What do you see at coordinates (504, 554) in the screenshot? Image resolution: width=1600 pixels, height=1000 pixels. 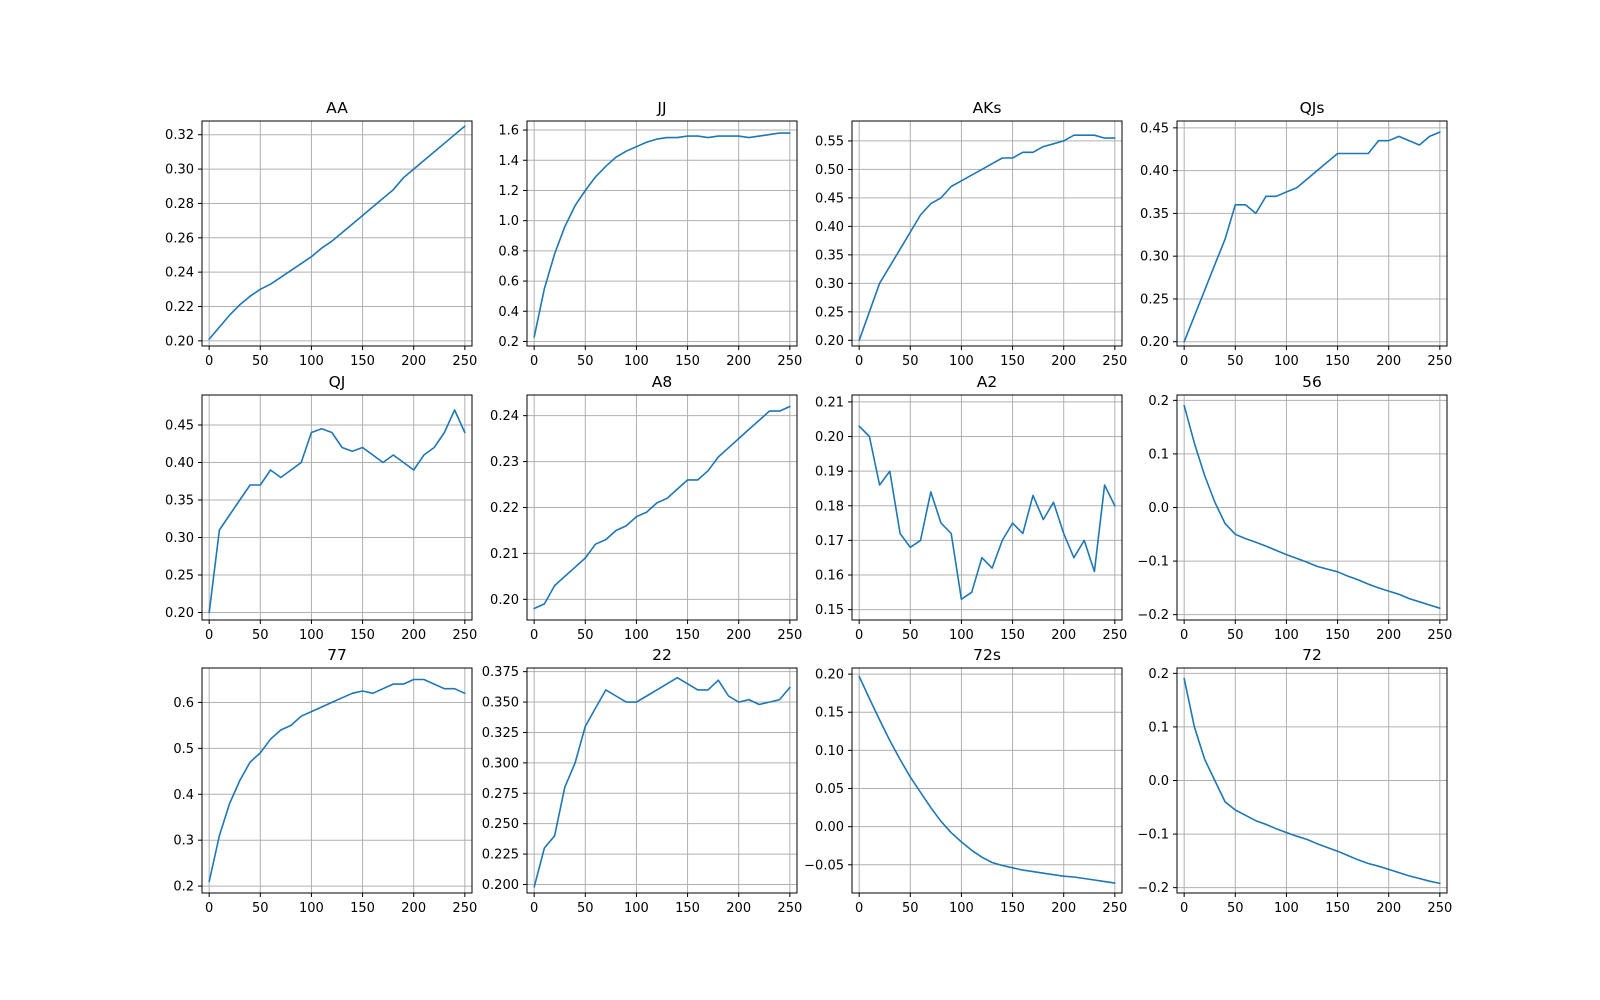 I see `y-tick-label: 0.21` at bounding box center [504, 554].